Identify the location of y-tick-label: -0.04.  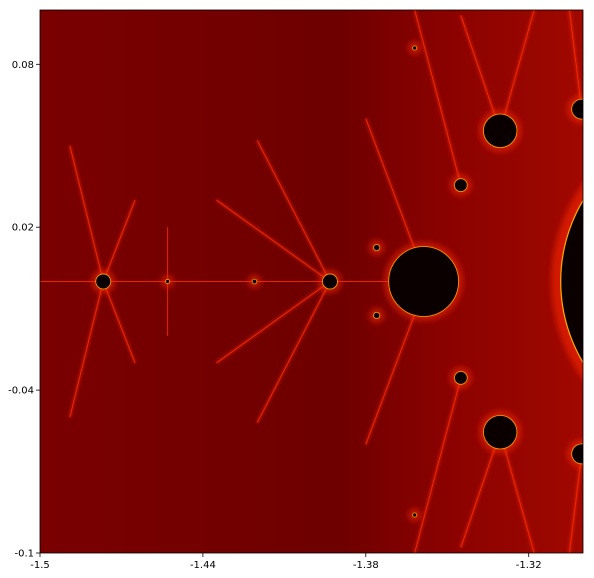
(21, 391).